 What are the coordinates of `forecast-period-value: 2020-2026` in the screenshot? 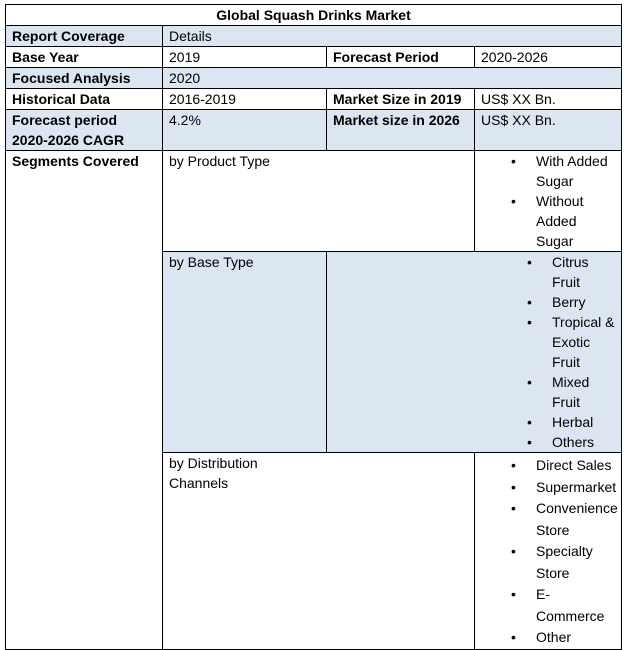 It's located at (548, 57).